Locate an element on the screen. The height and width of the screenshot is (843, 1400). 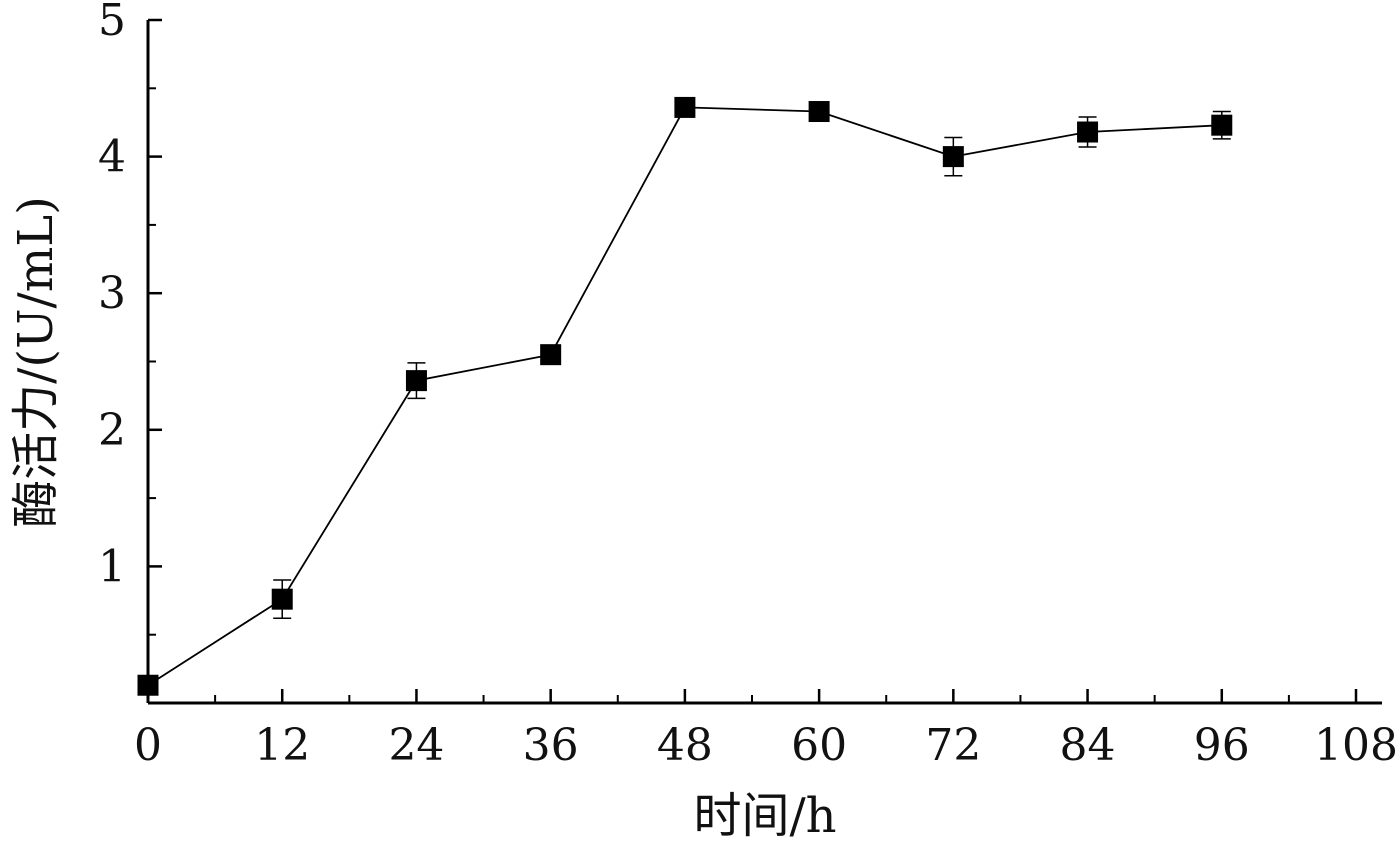
x-tick-label: 24 is located at coordinates (416, 745).